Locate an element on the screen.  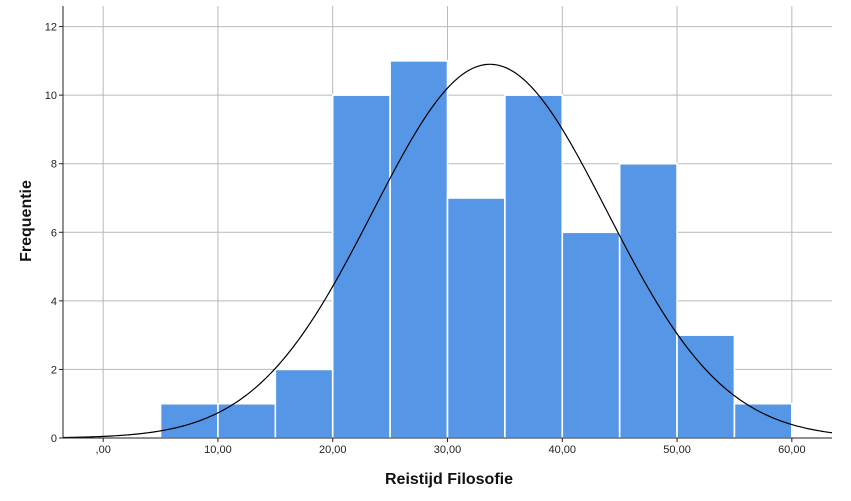
x-tick-label: 50,00 is located at coordinates (677, 450).